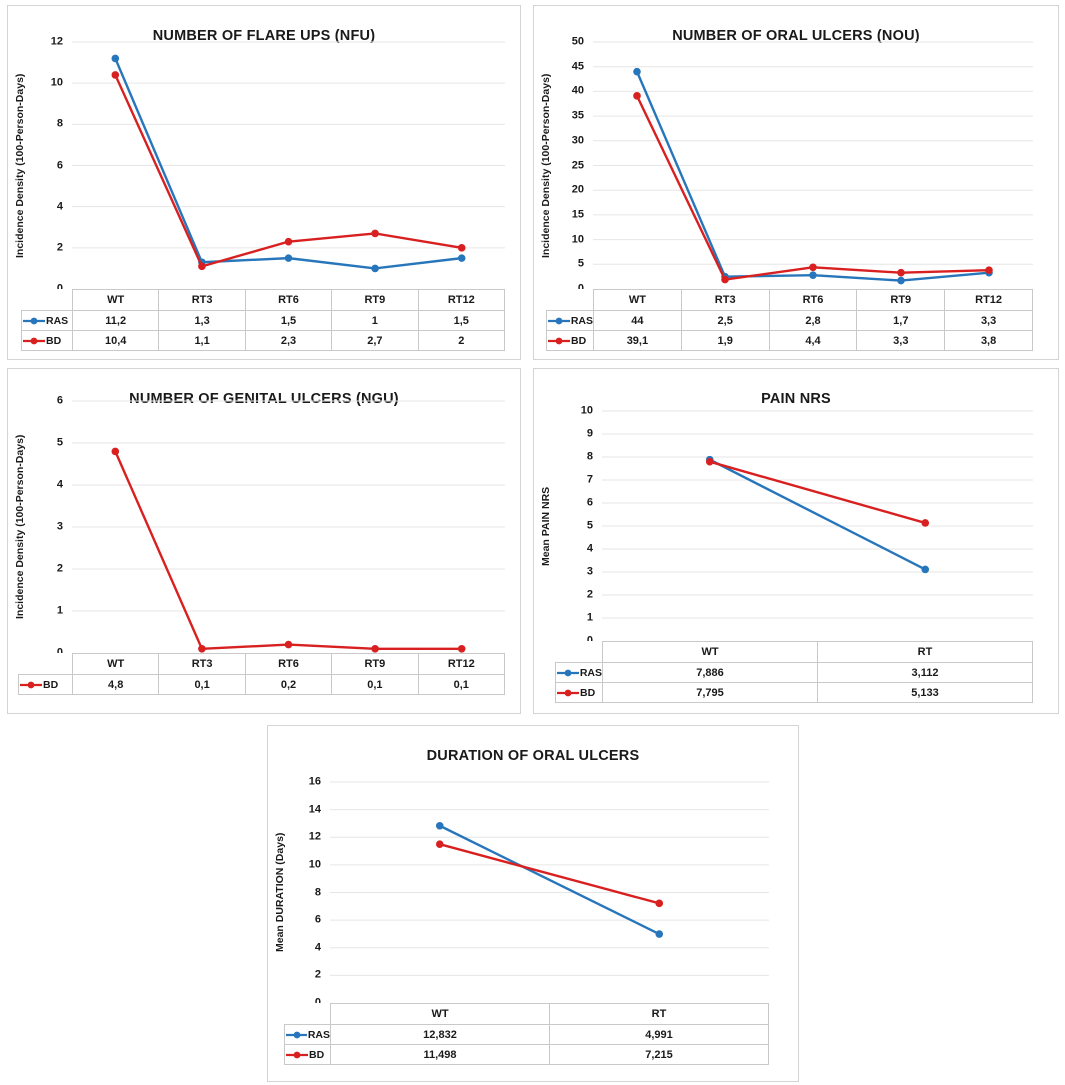 This screenshot has width=1065, height=1085. I want to click on value-cell: 2,7, so click(375, 340).